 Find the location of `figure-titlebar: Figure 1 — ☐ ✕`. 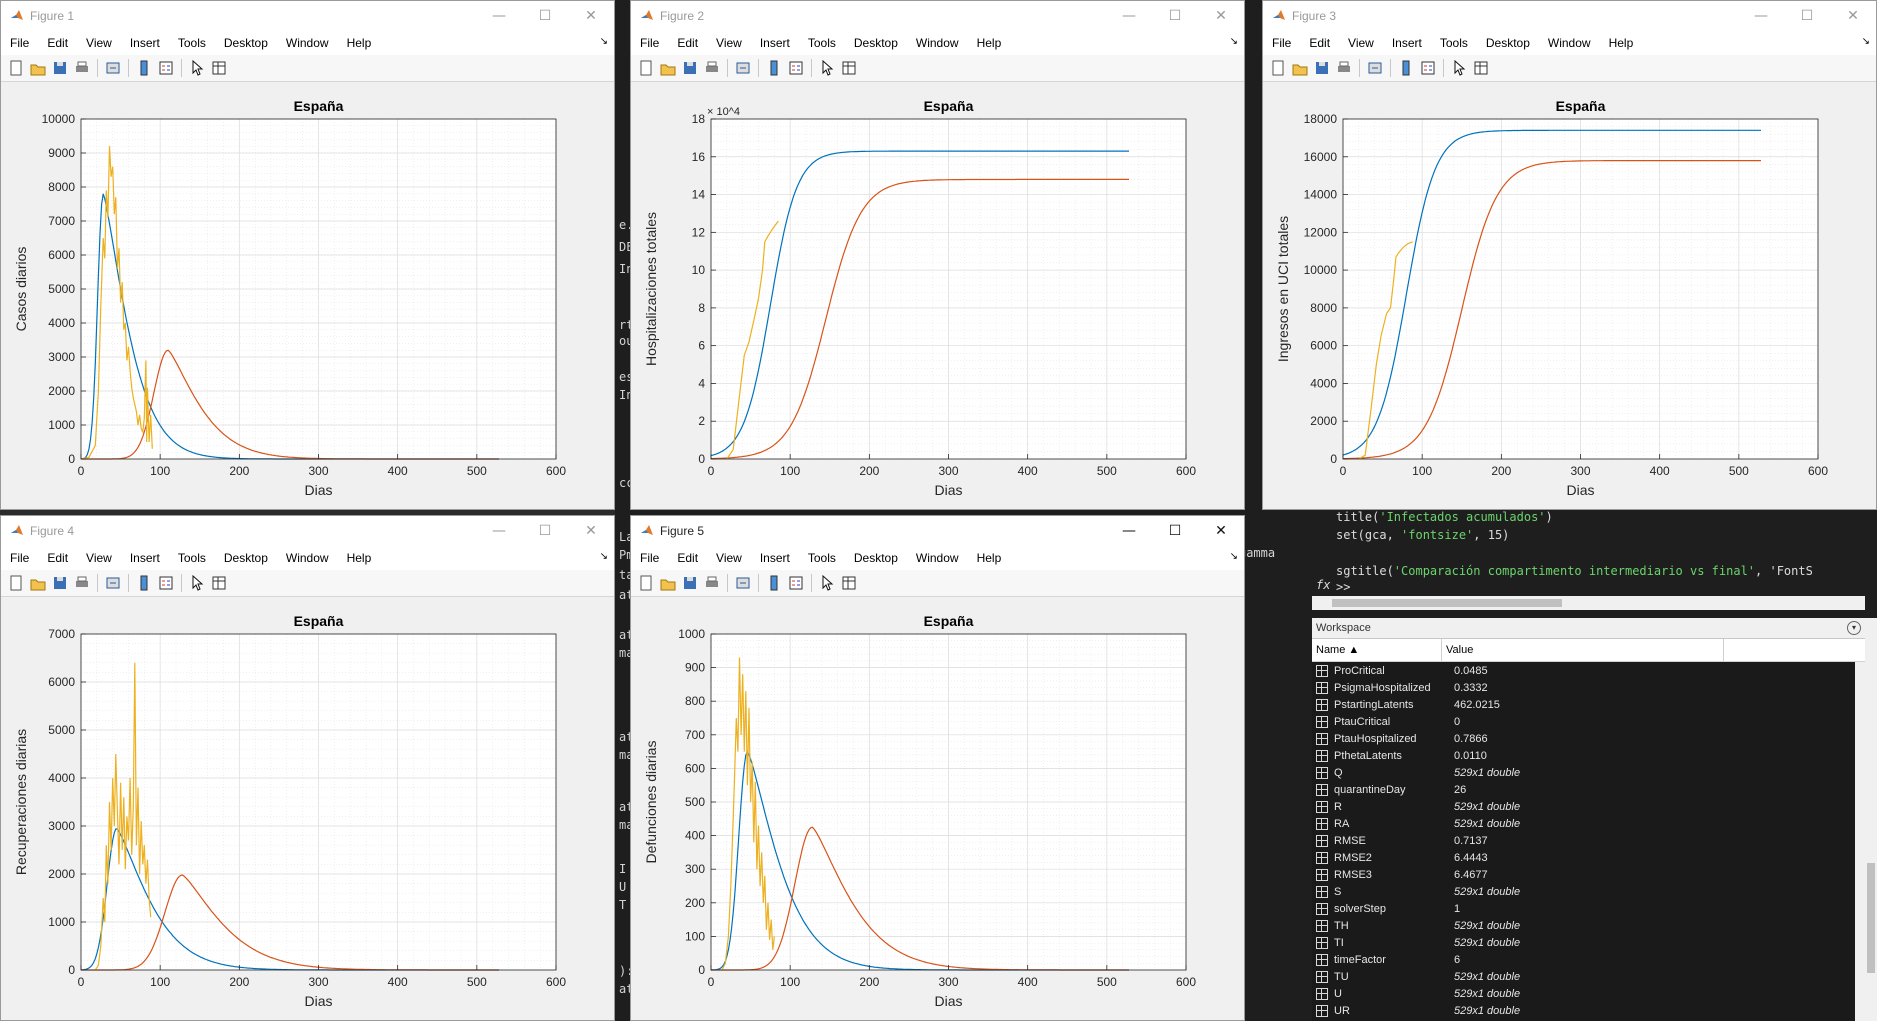

figure-titlebar: Figure 1 — ☐ ✕ is located at coordinates (307, 16).